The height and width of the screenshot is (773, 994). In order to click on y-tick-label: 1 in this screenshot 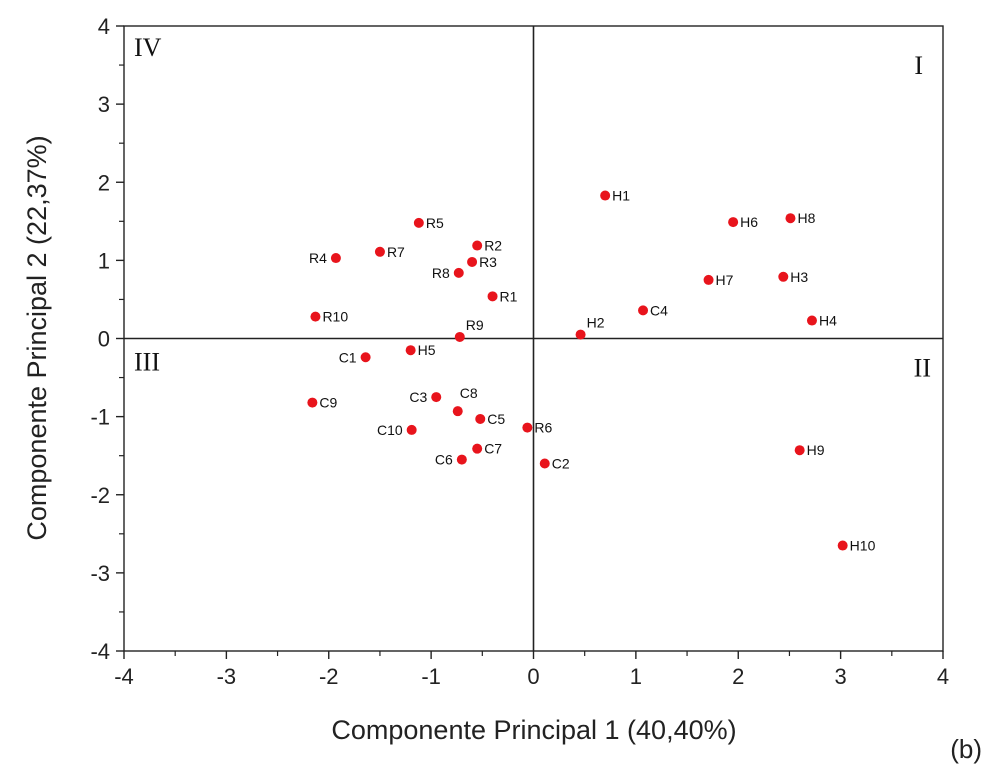, I will do `click(104, 260)`.